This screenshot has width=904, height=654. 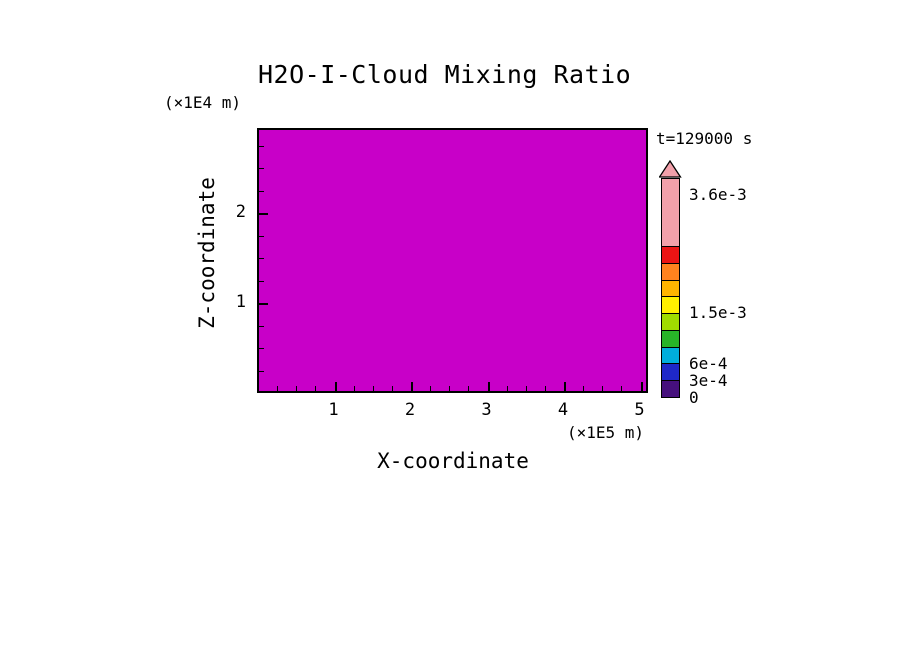 I want to click on x-tick-label: 1, so click(x=333, y=410).